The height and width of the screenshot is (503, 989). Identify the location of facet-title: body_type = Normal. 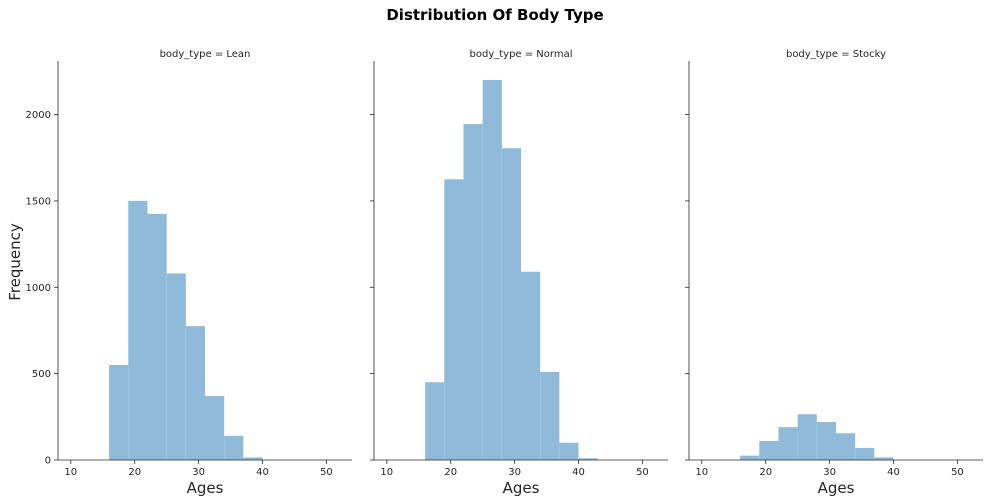
(521, 54).